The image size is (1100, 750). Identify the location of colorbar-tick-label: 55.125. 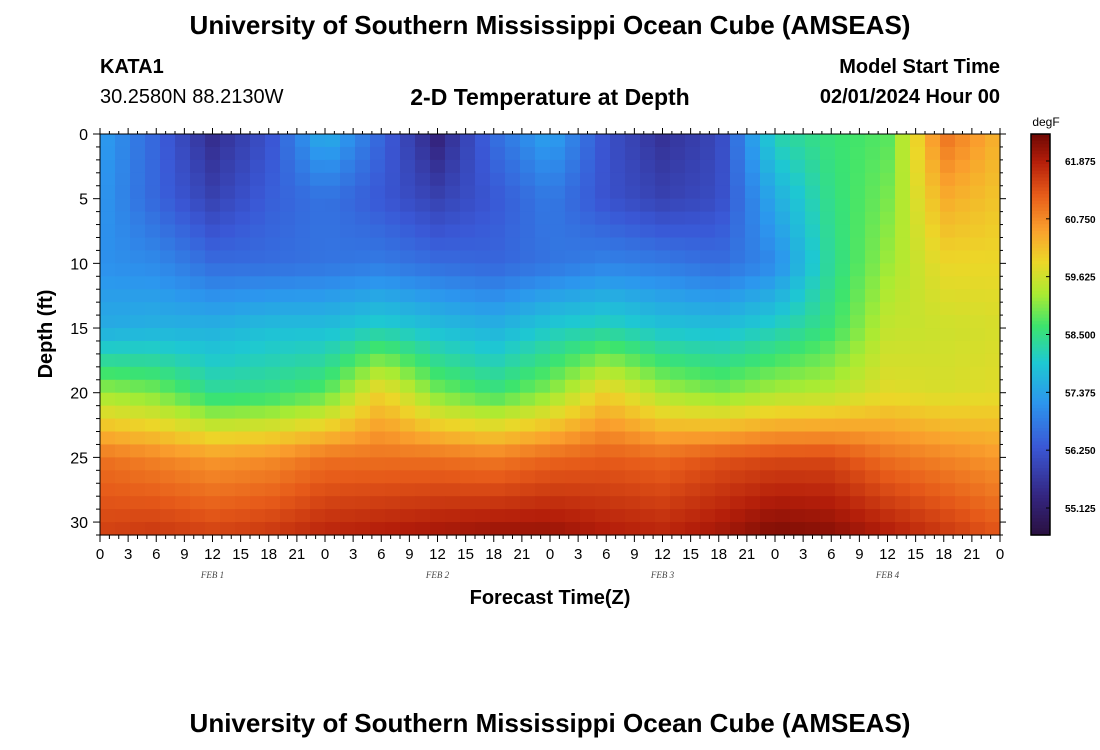
(1080, 509).